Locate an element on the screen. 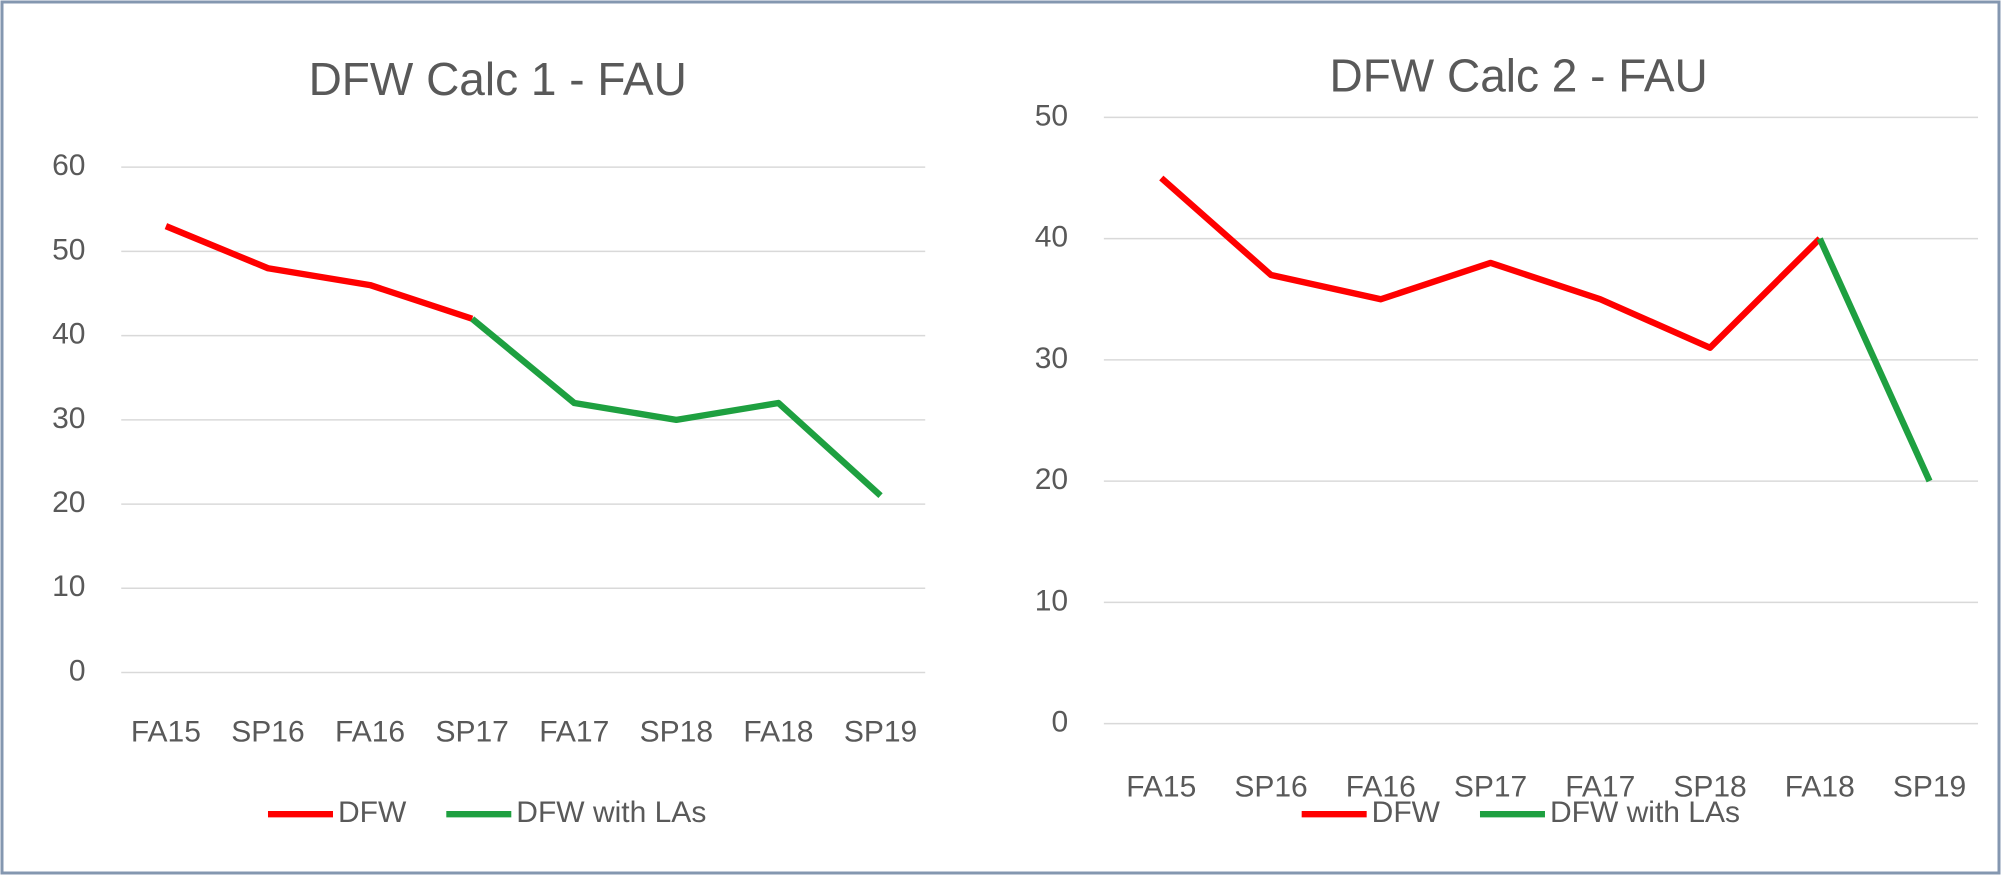 This screenshot has height=875, width=2001. y-tick-label: 60 is located at coordinates (68, 165).